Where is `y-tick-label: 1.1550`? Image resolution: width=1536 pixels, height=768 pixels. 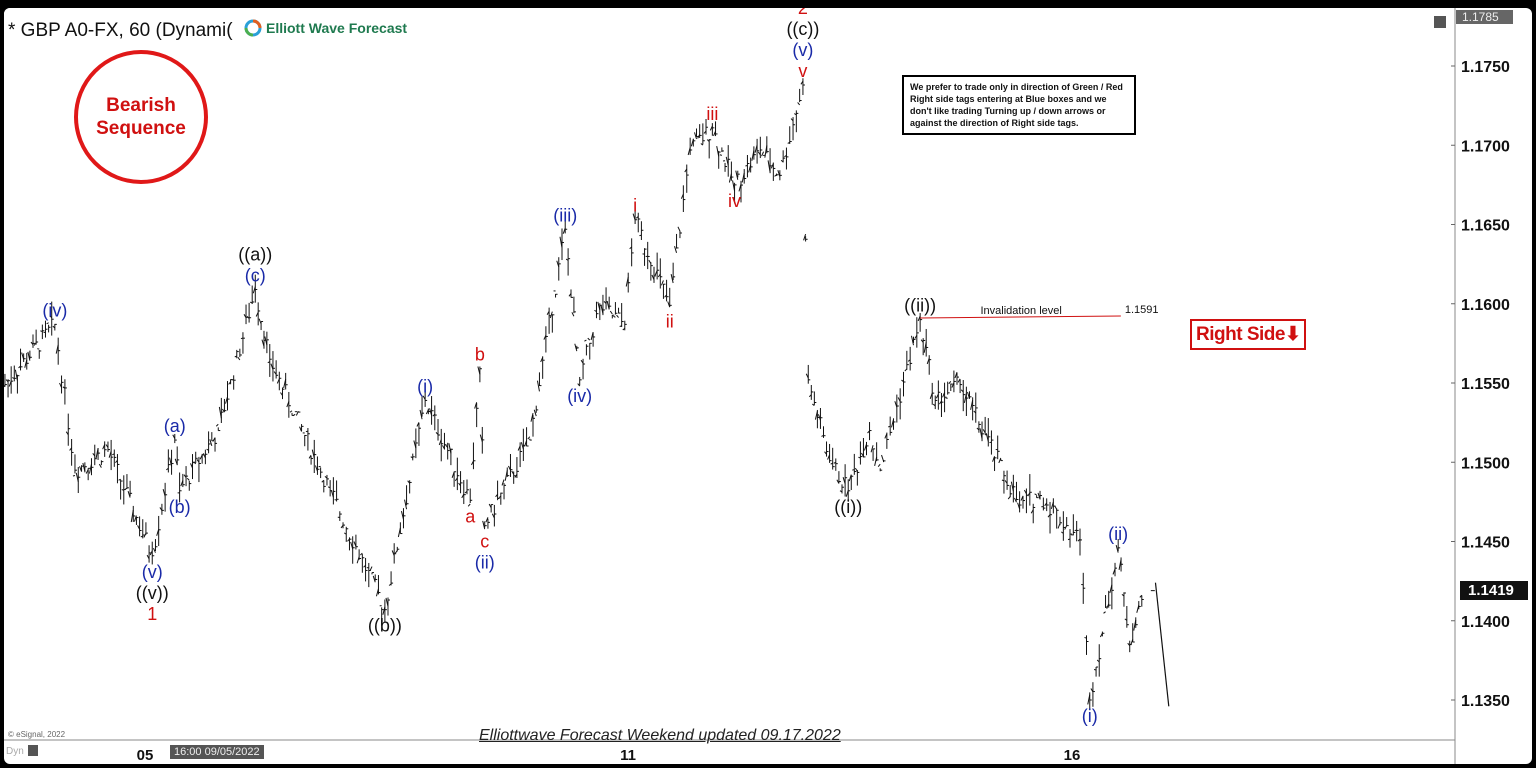
y-tick-label: 1.1550 is located at coordinates (1485, 384).